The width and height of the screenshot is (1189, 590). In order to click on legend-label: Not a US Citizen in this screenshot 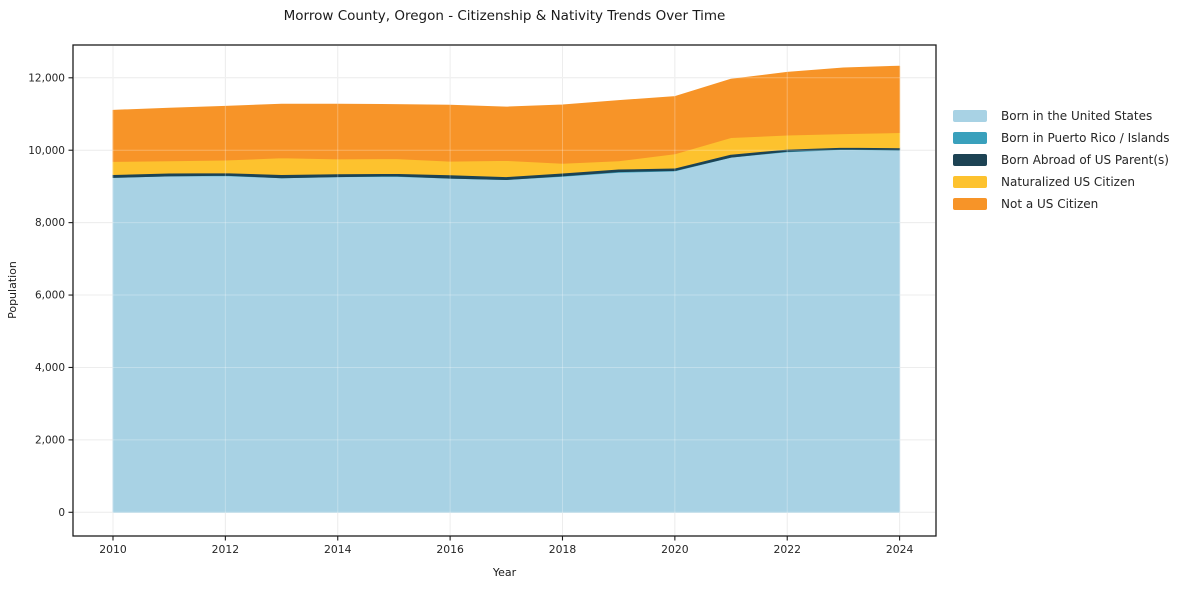, I will do `click(1049, 204)`.